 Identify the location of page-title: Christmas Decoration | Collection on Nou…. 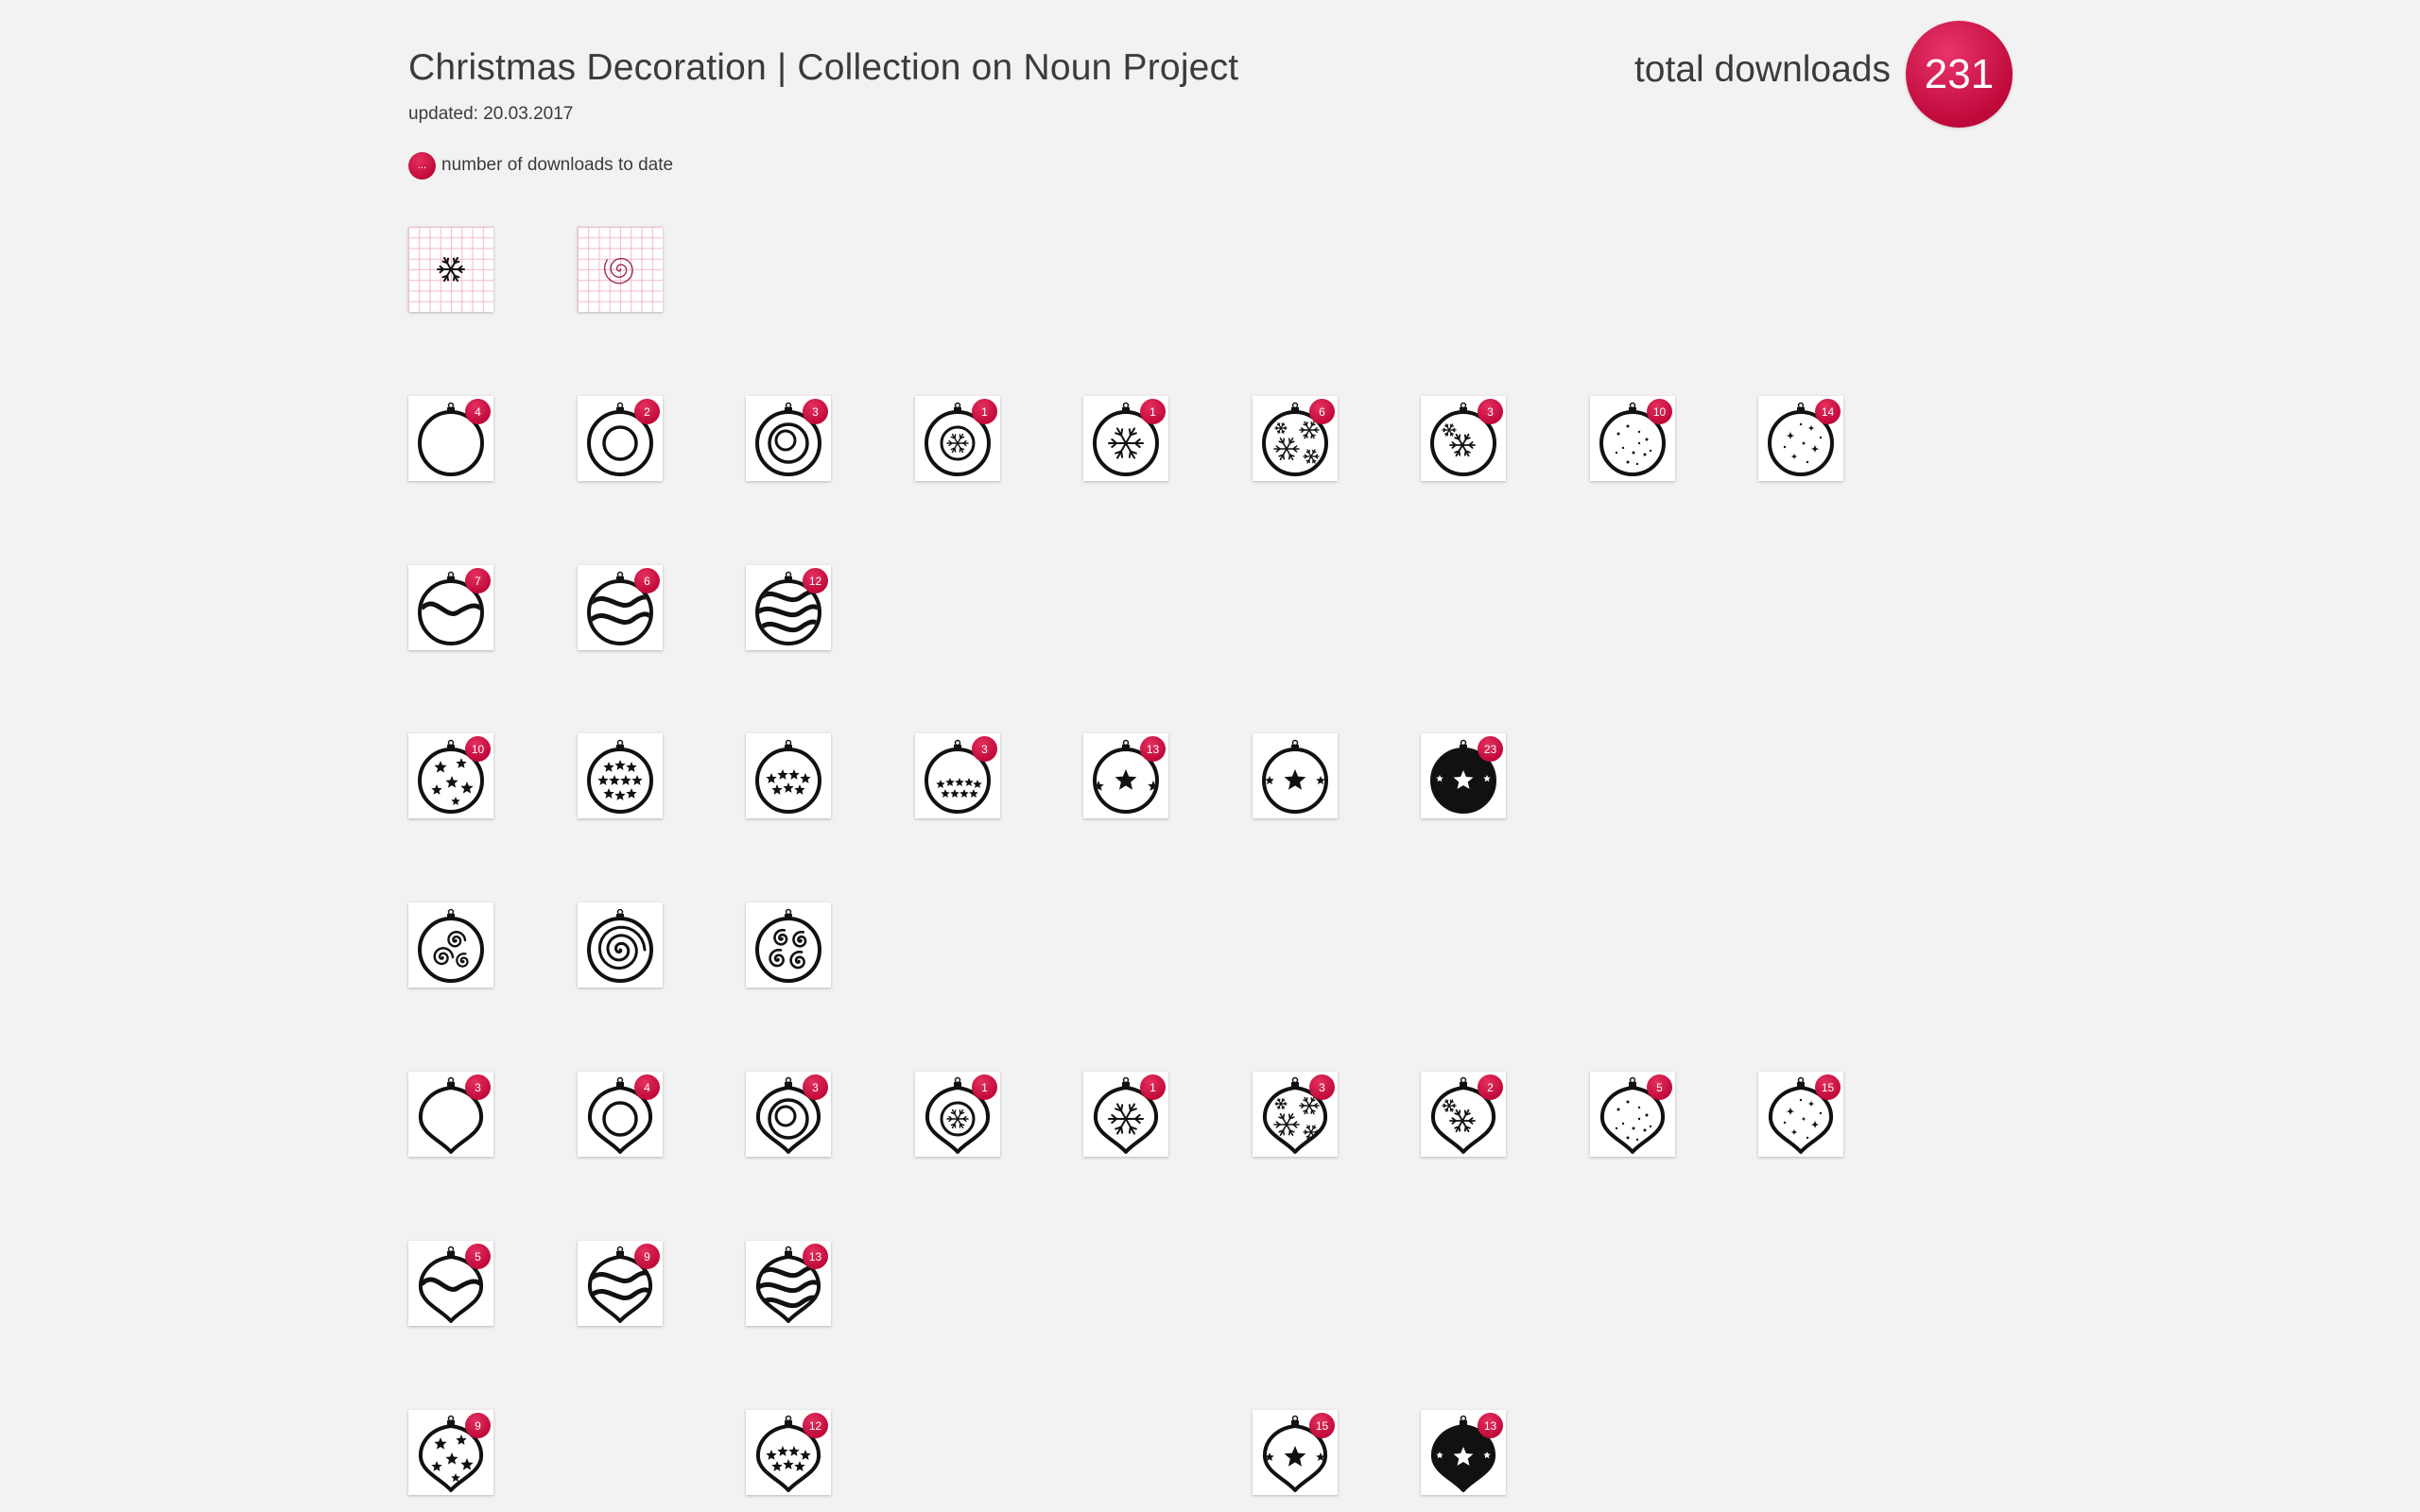
(824, 67).